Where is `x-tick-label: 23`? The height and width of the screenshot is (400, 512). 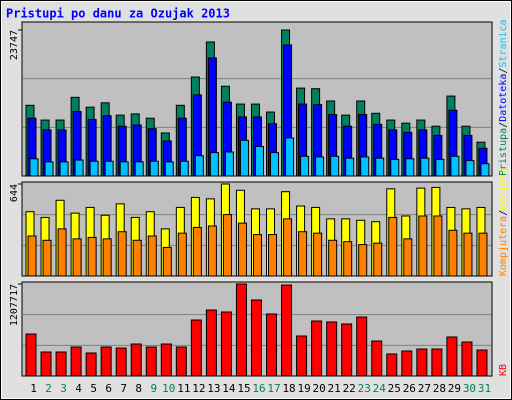
x-tick-label: 23 is located at coordinates (364, 388).